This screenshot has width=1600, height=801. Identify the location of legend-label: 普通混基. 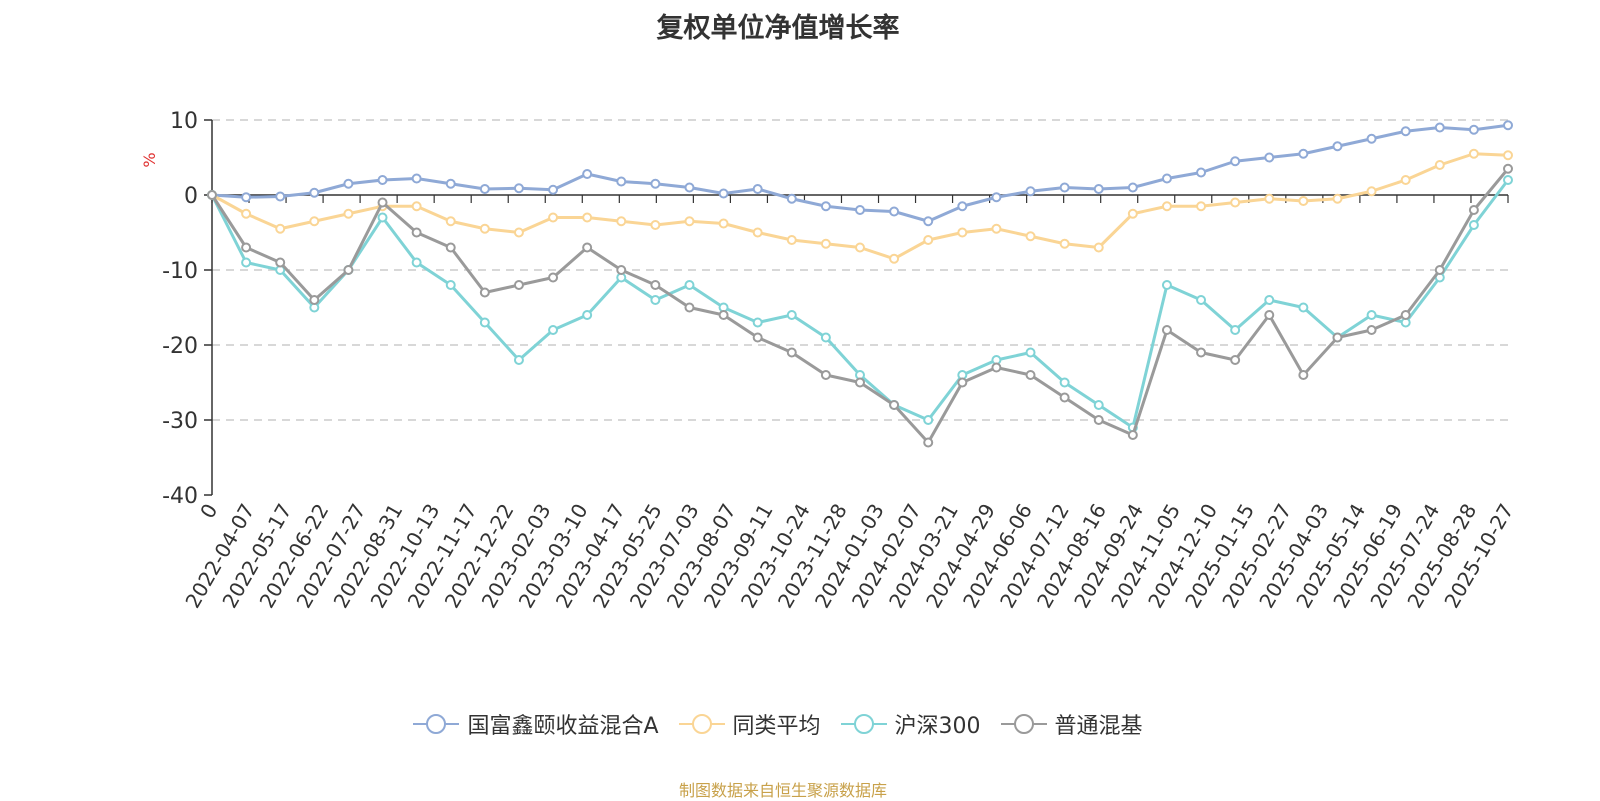
(1098, 726).